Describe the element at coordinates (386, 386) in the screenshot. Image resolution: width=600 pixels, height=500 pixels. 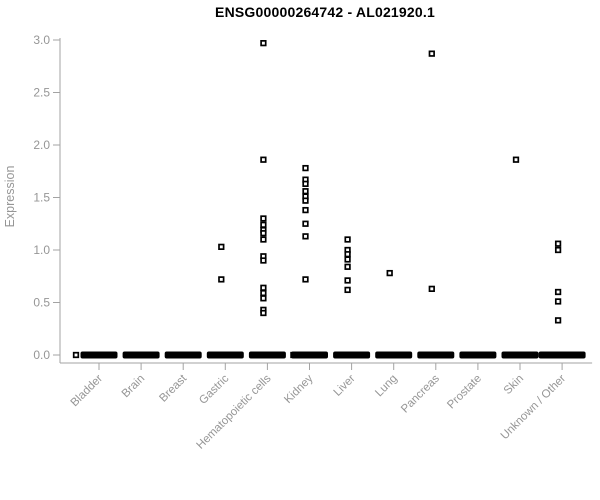
I see `x-tick-label: Lung` at that location.